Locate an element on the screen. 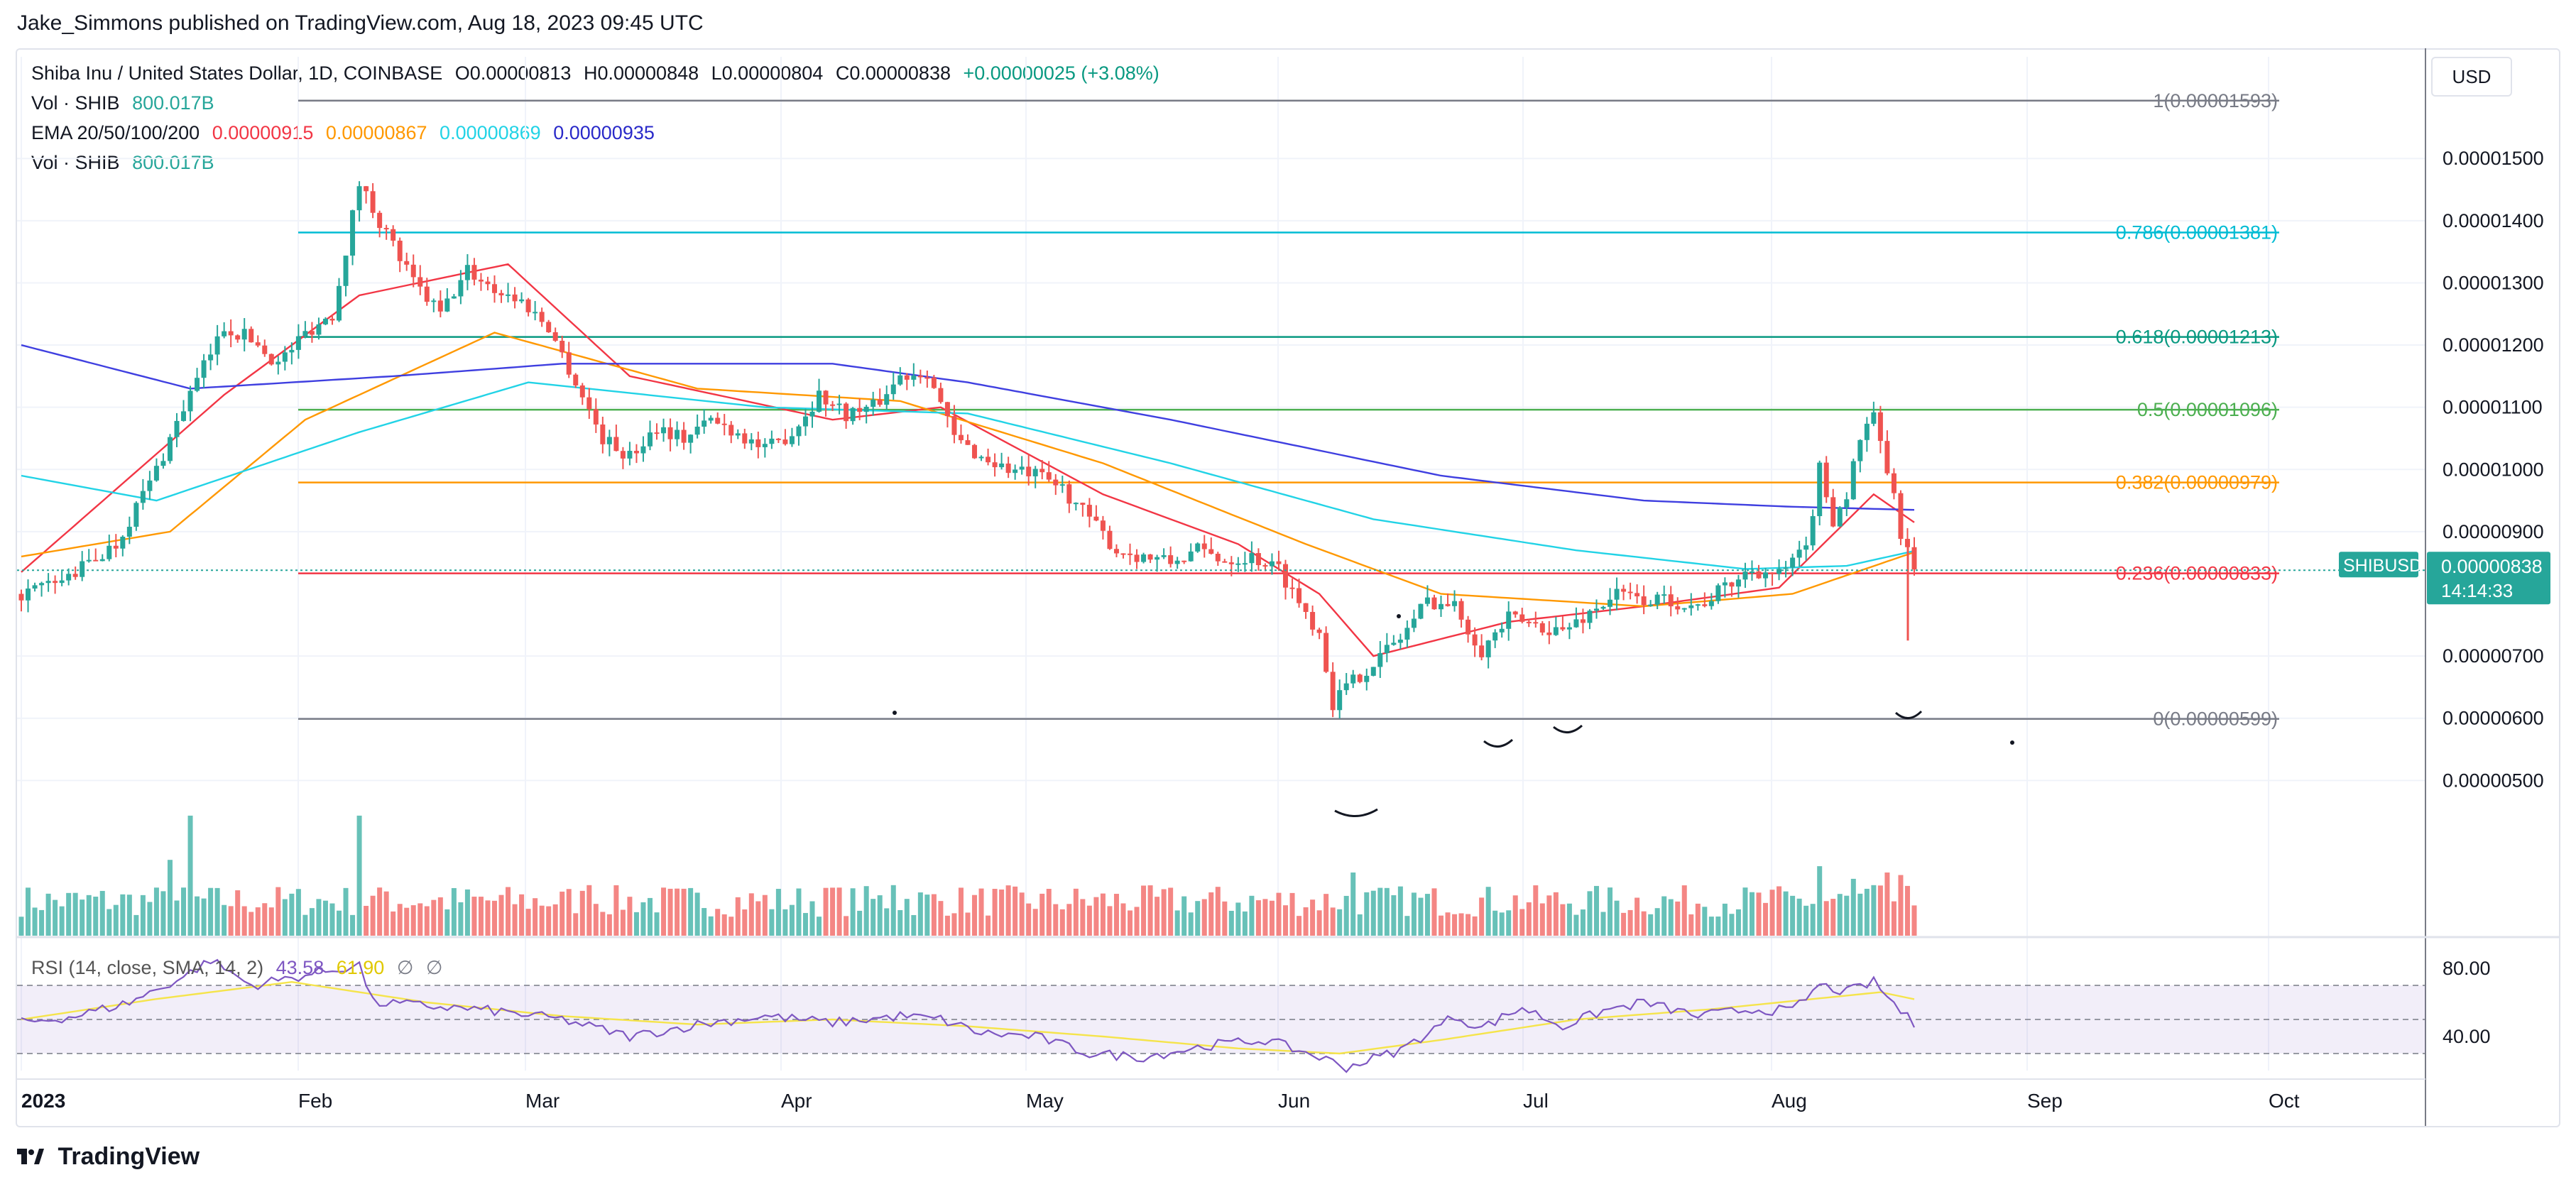 Image resolution: width=2576 pixels, height=1187 pixels. rsi-value: 43.58 is located at coordinates (299, 967).